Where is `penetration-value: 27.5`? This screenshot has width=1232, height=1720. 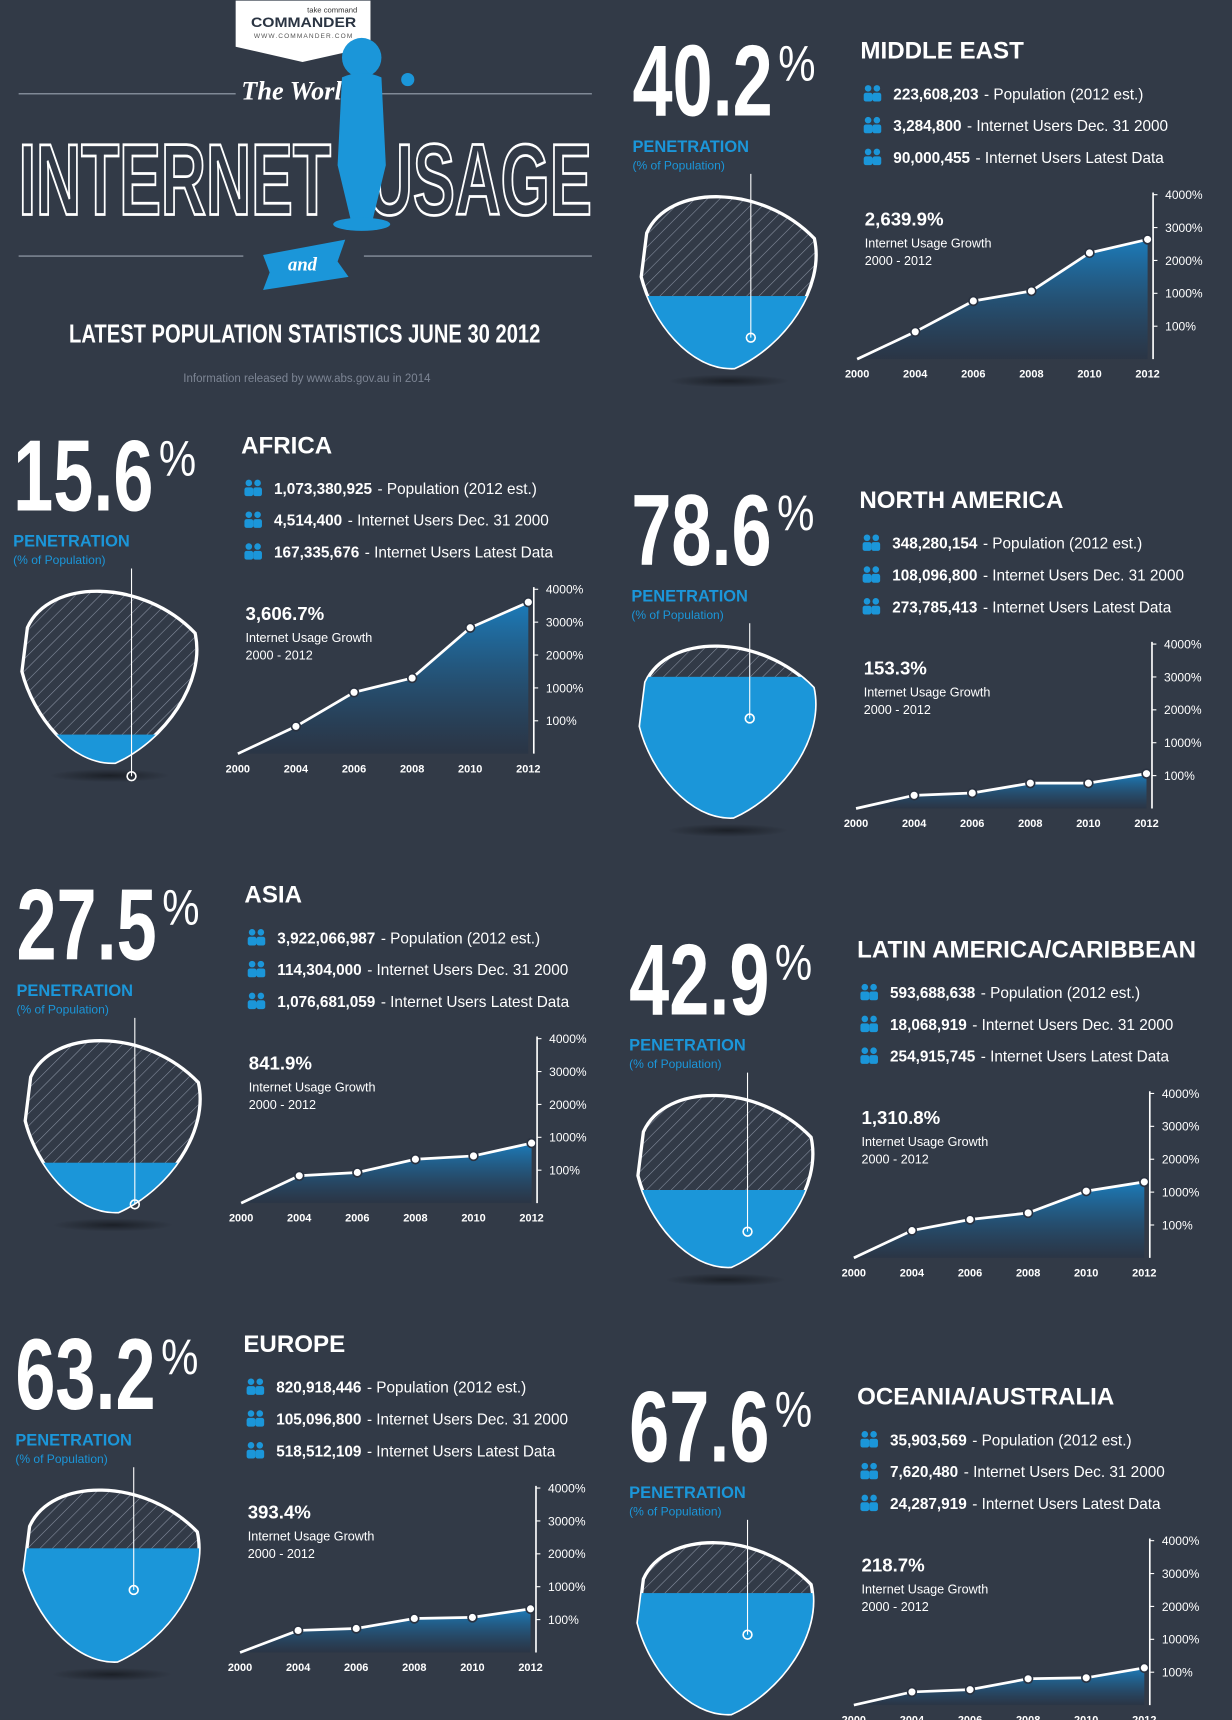
penetration-value: 27.5 is located at coordinates (86, 926).